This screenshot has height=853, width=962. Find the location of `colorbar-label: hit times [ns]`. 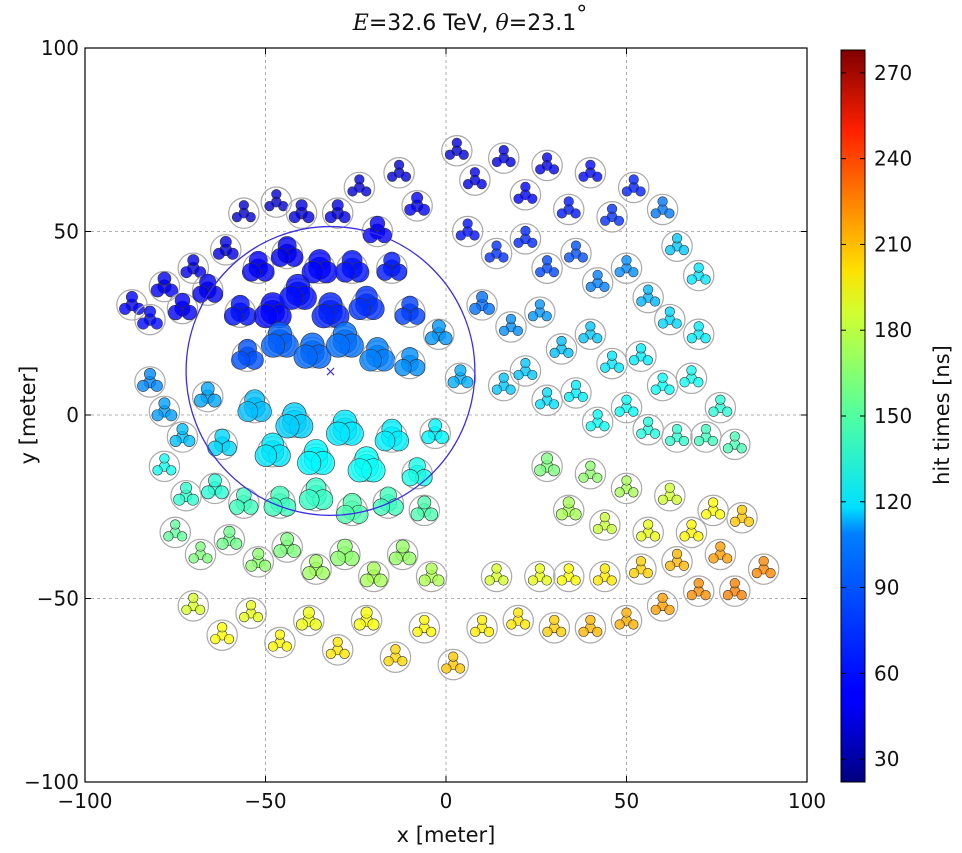

colorbar-label: hit times [ns] is located at coordinates (942, 415).